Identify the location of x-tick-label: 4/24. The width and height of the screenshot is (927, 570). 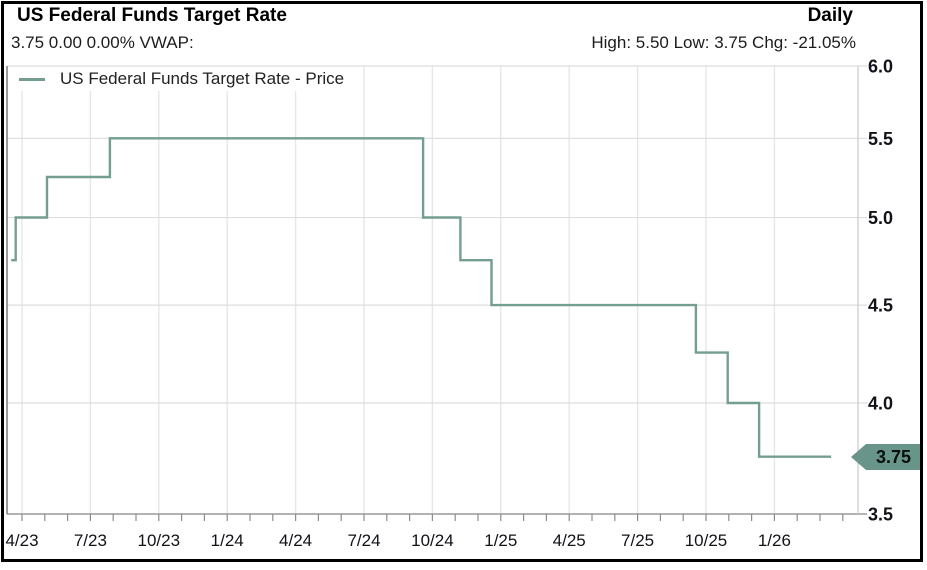
(295, 540).